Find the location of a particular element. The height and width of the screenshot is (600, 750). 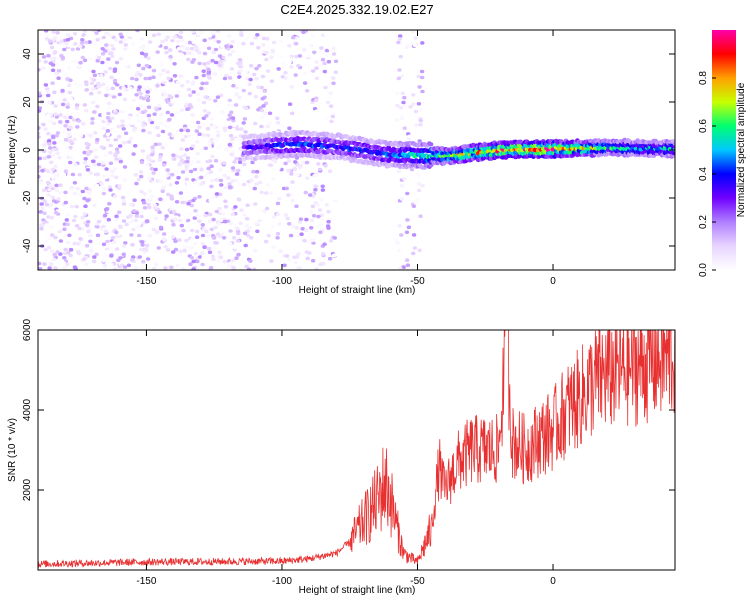

colorbar-label: Normalized spectral amplitude is located at coordinates (741, 149).